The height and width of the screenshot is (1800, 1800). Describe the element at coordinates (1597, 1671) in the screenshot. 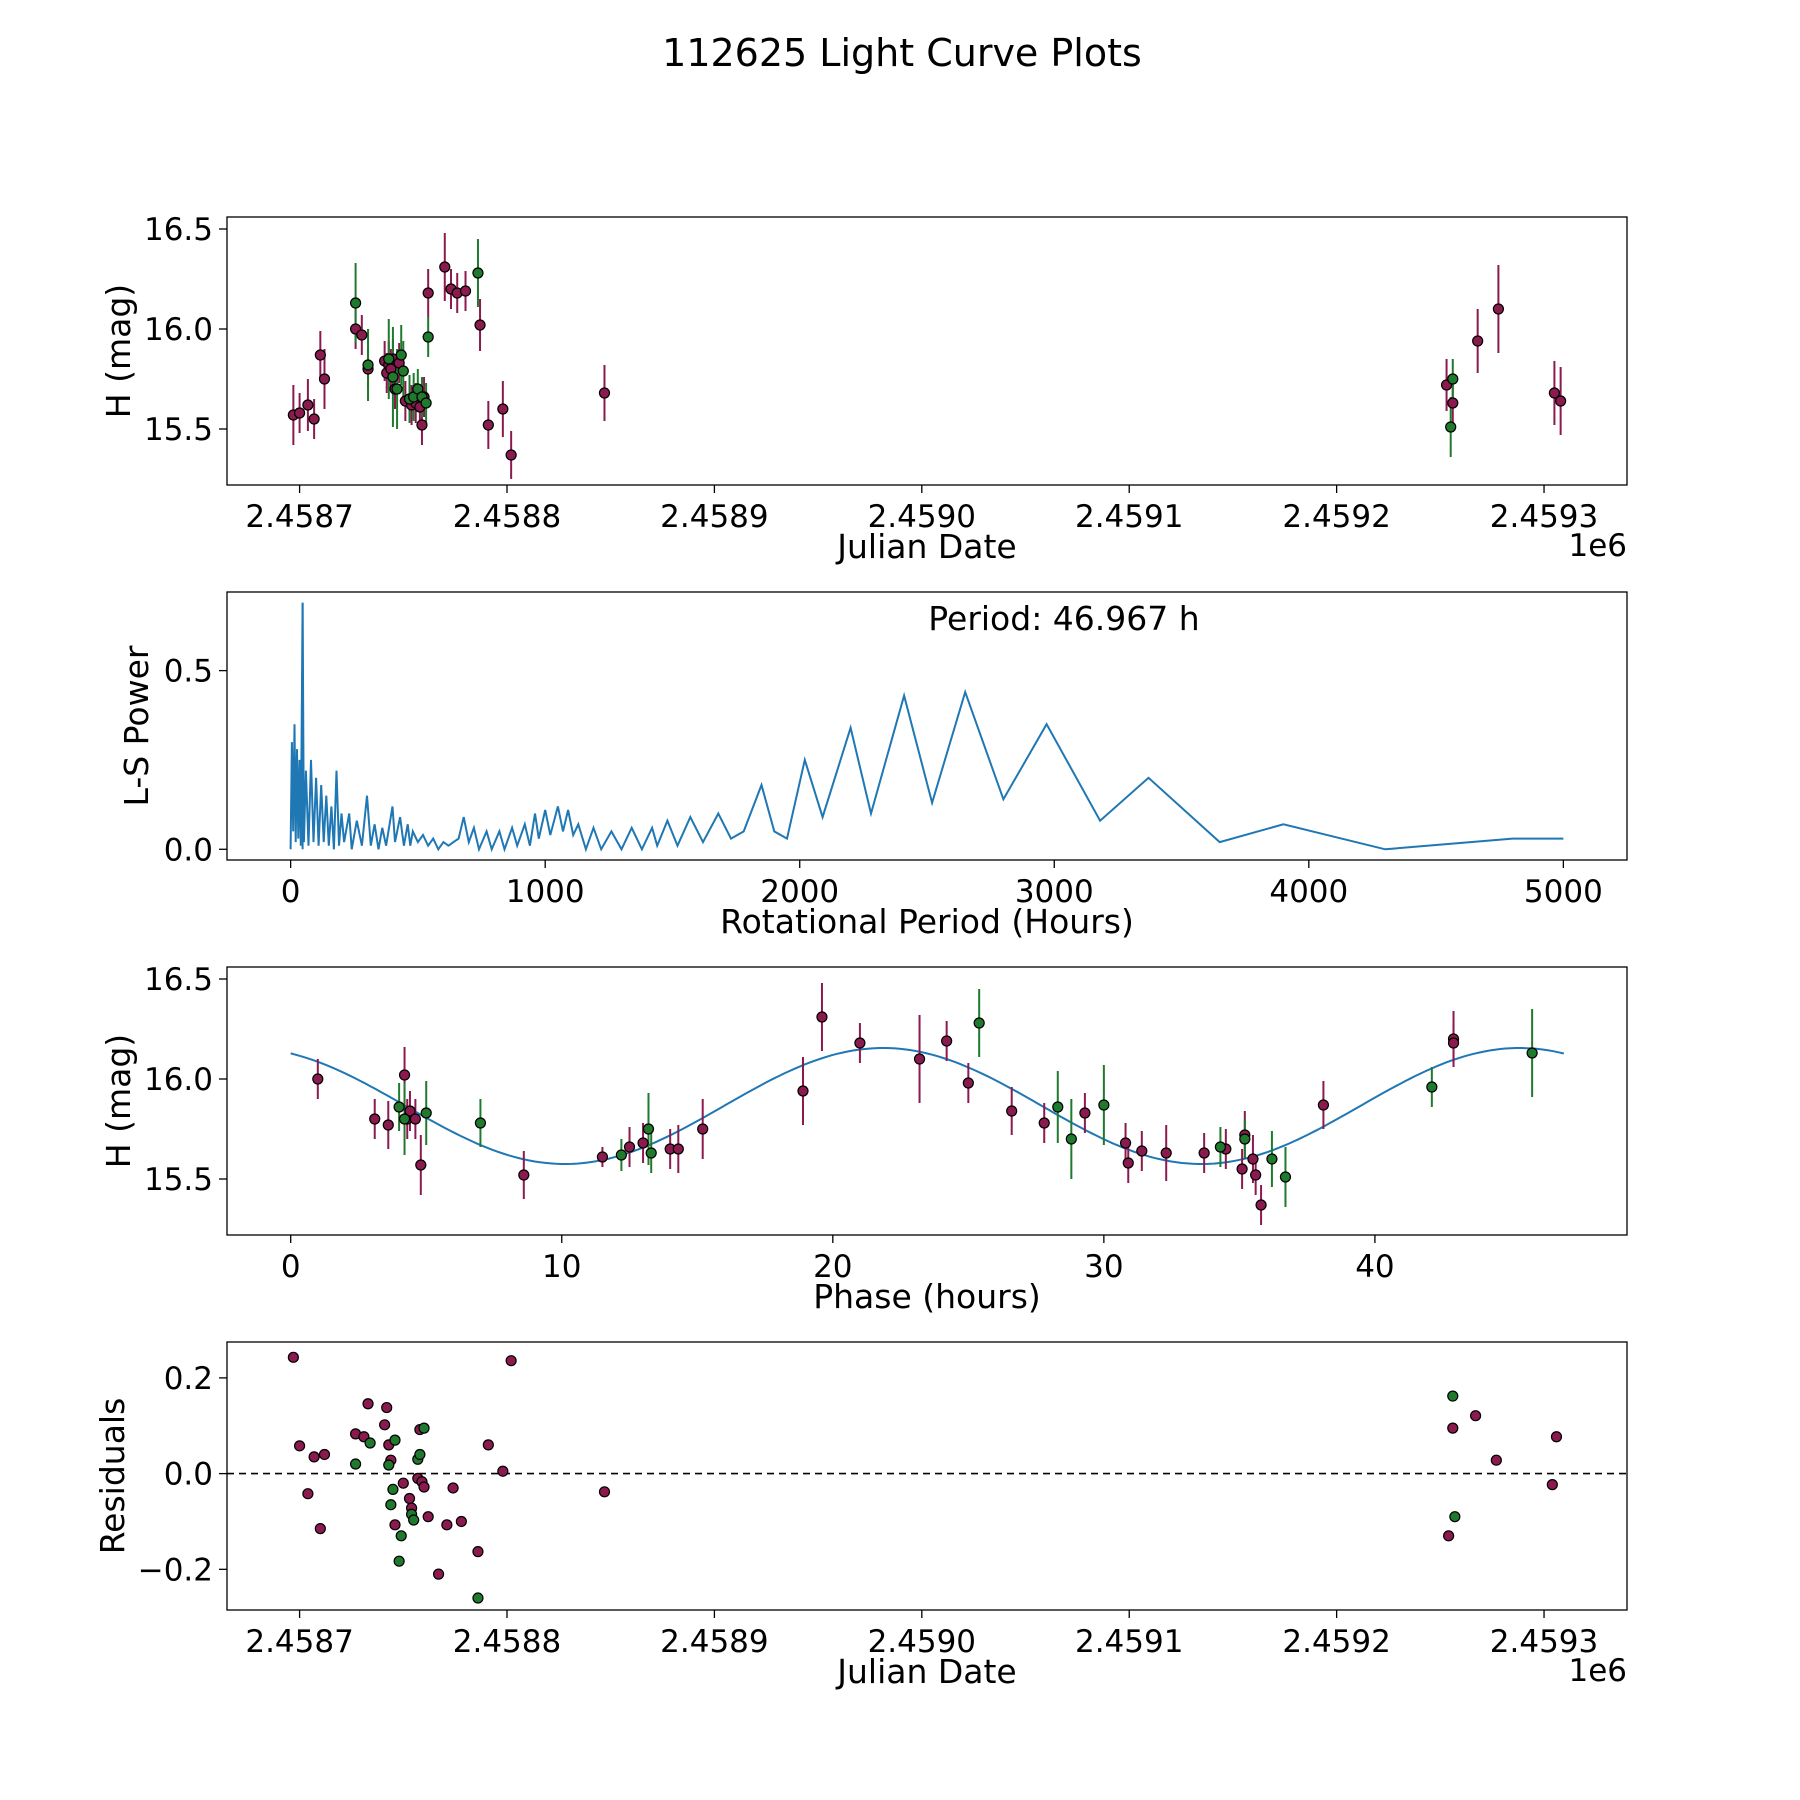

I see `residuals-offset-label: 1e6` at that location.